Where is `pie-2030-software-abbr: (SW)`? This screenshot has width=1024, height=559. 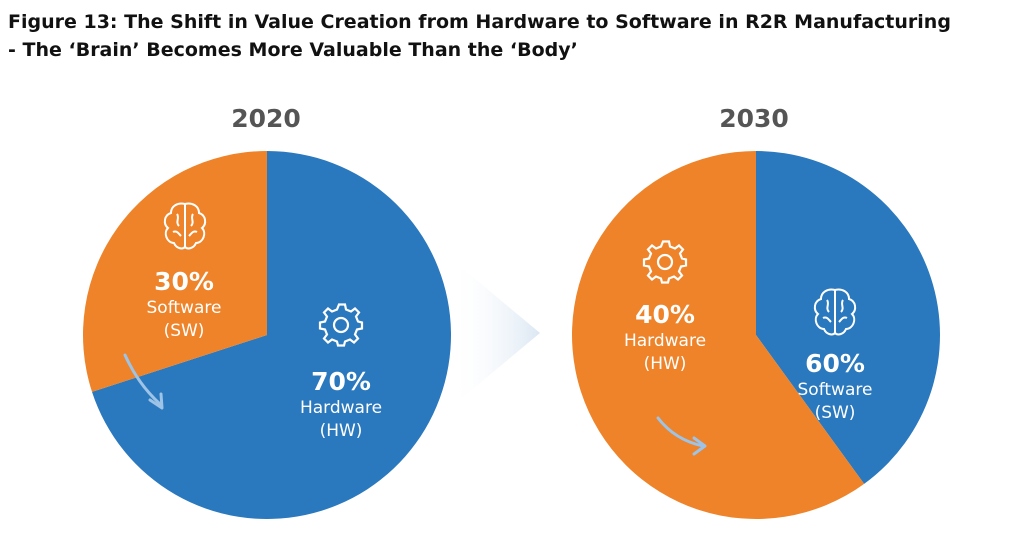
pie-2030-software-abbr: (SW) is located at coordinates (835, 413).